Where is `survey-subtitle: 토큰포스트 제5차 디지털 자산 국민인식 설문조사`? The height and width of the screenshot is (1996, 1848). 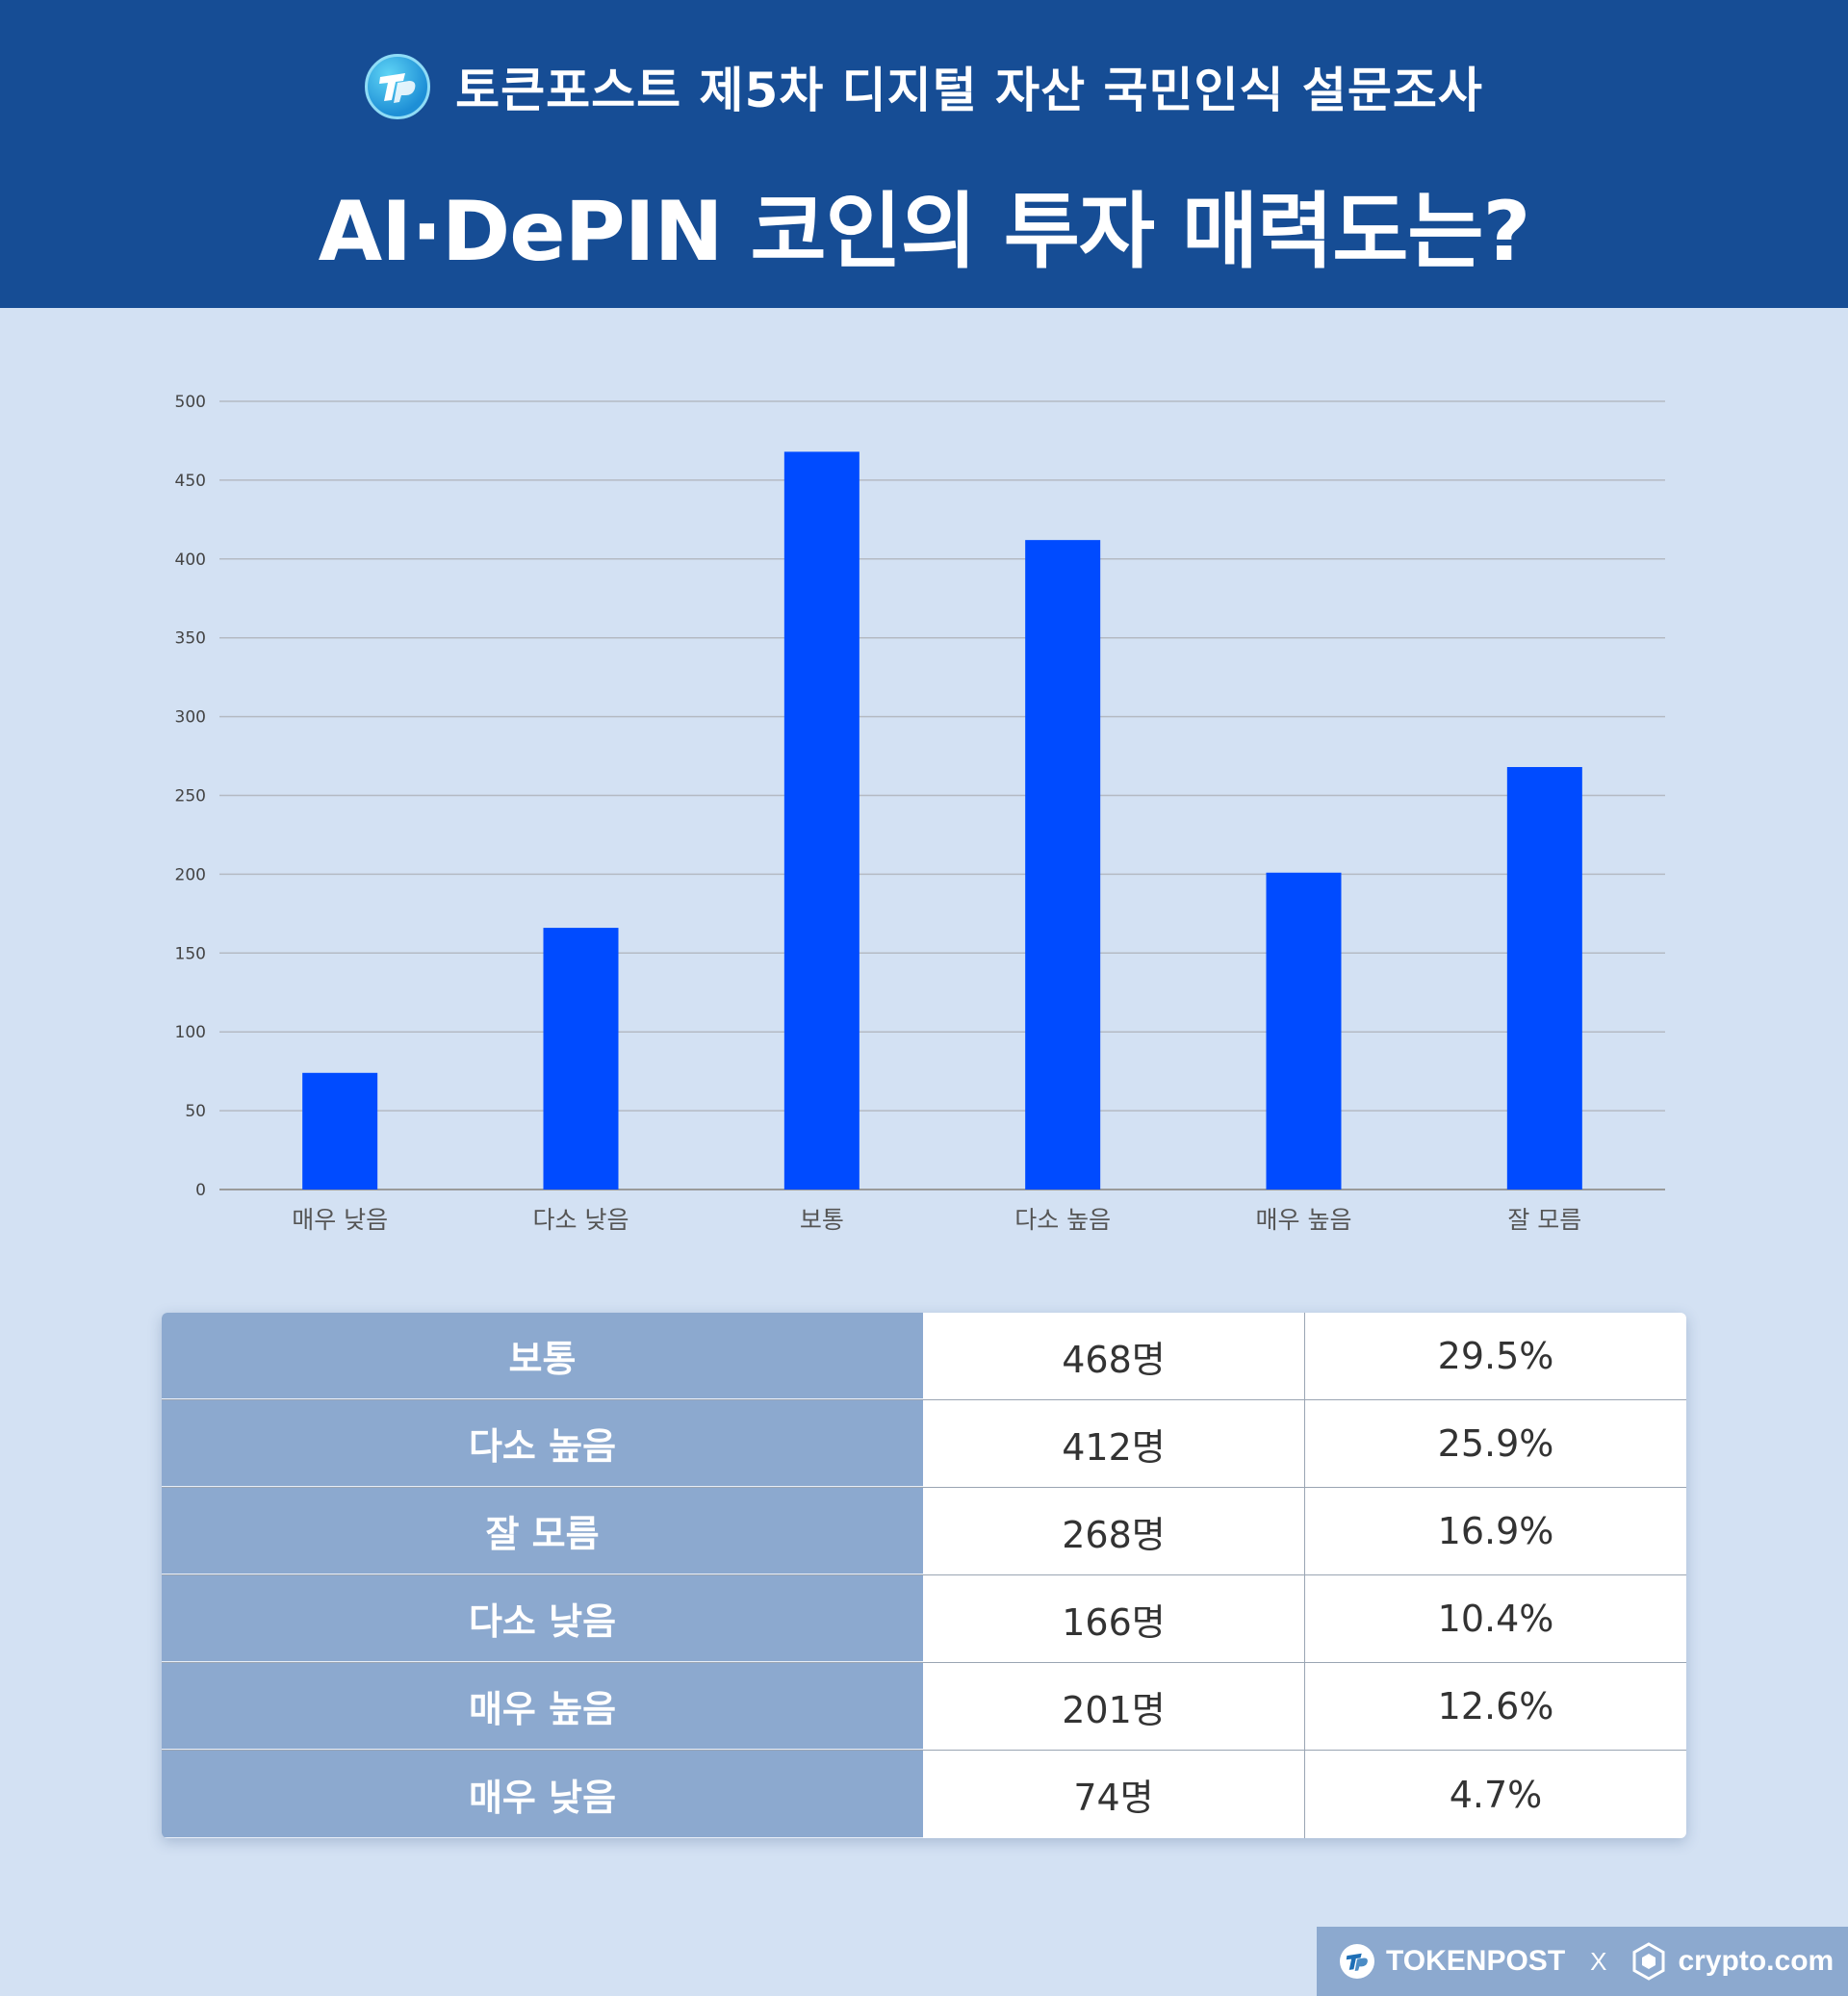 survey-subtitle: 토큰포스트 제5차 디지털 자산 국민인식 설문조사 is located at coordinates (969, 90).